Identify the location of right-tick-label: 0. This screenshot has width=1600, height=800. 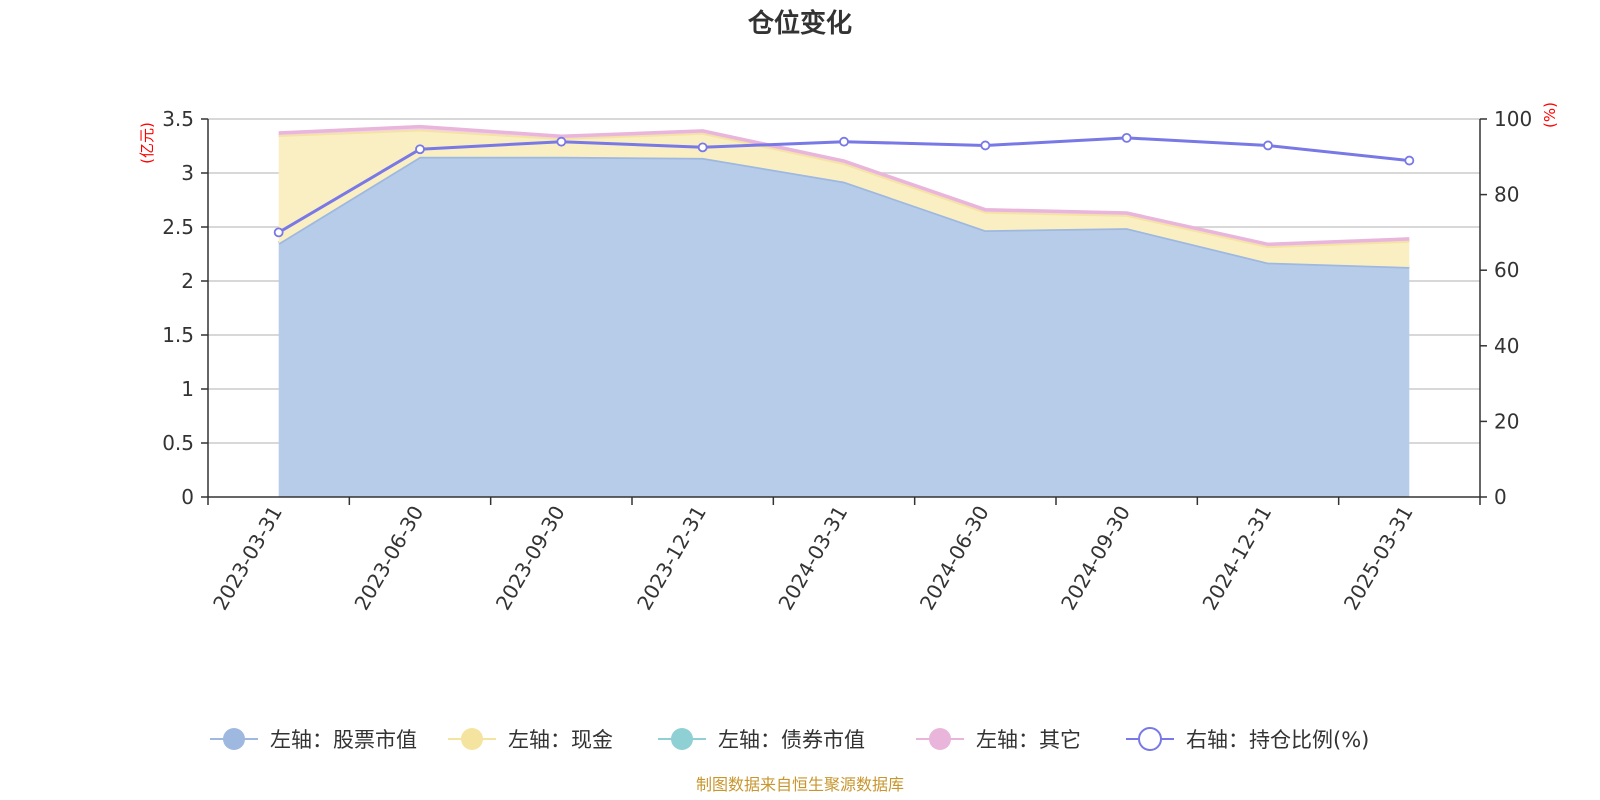
(1500, 497).